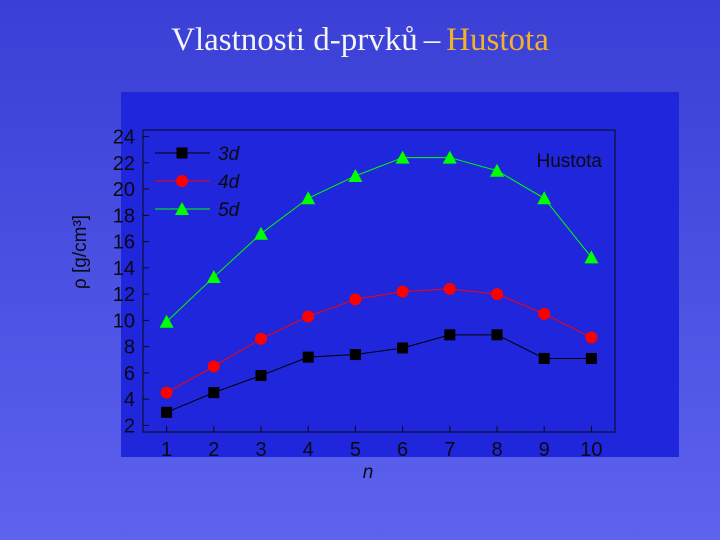 This screenshot has width=720, height=540. I want to click on x-tick-label: 7, so click(449, 450).